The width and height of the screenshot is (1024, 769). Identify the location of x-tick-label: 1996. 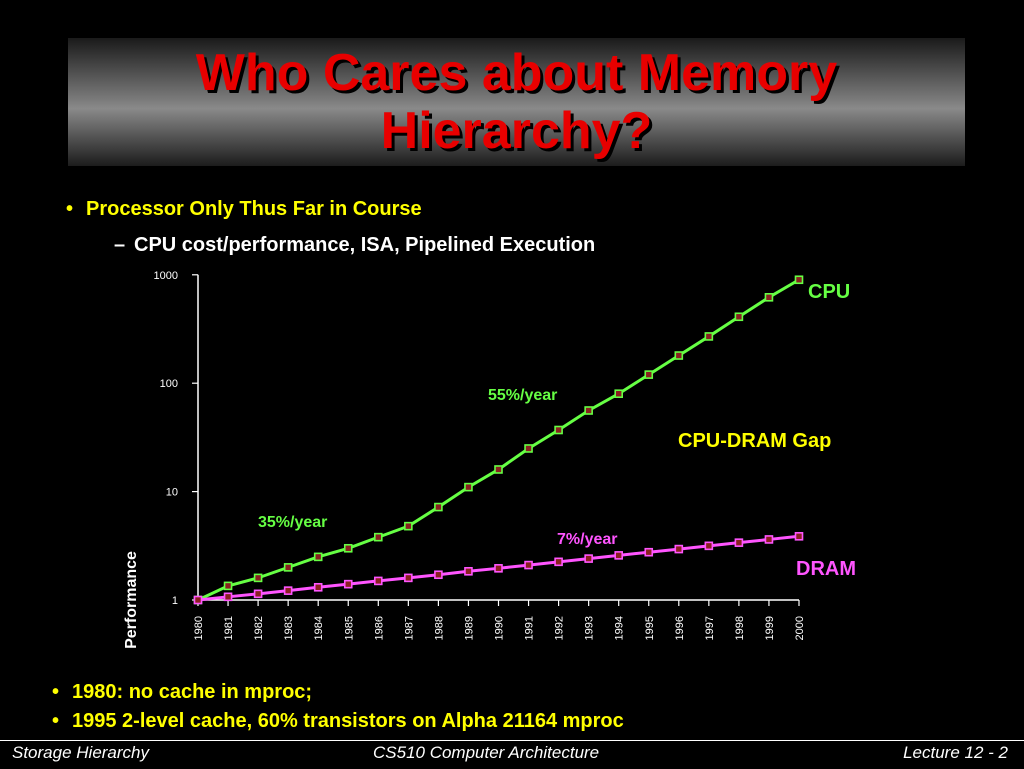
(680, 628).